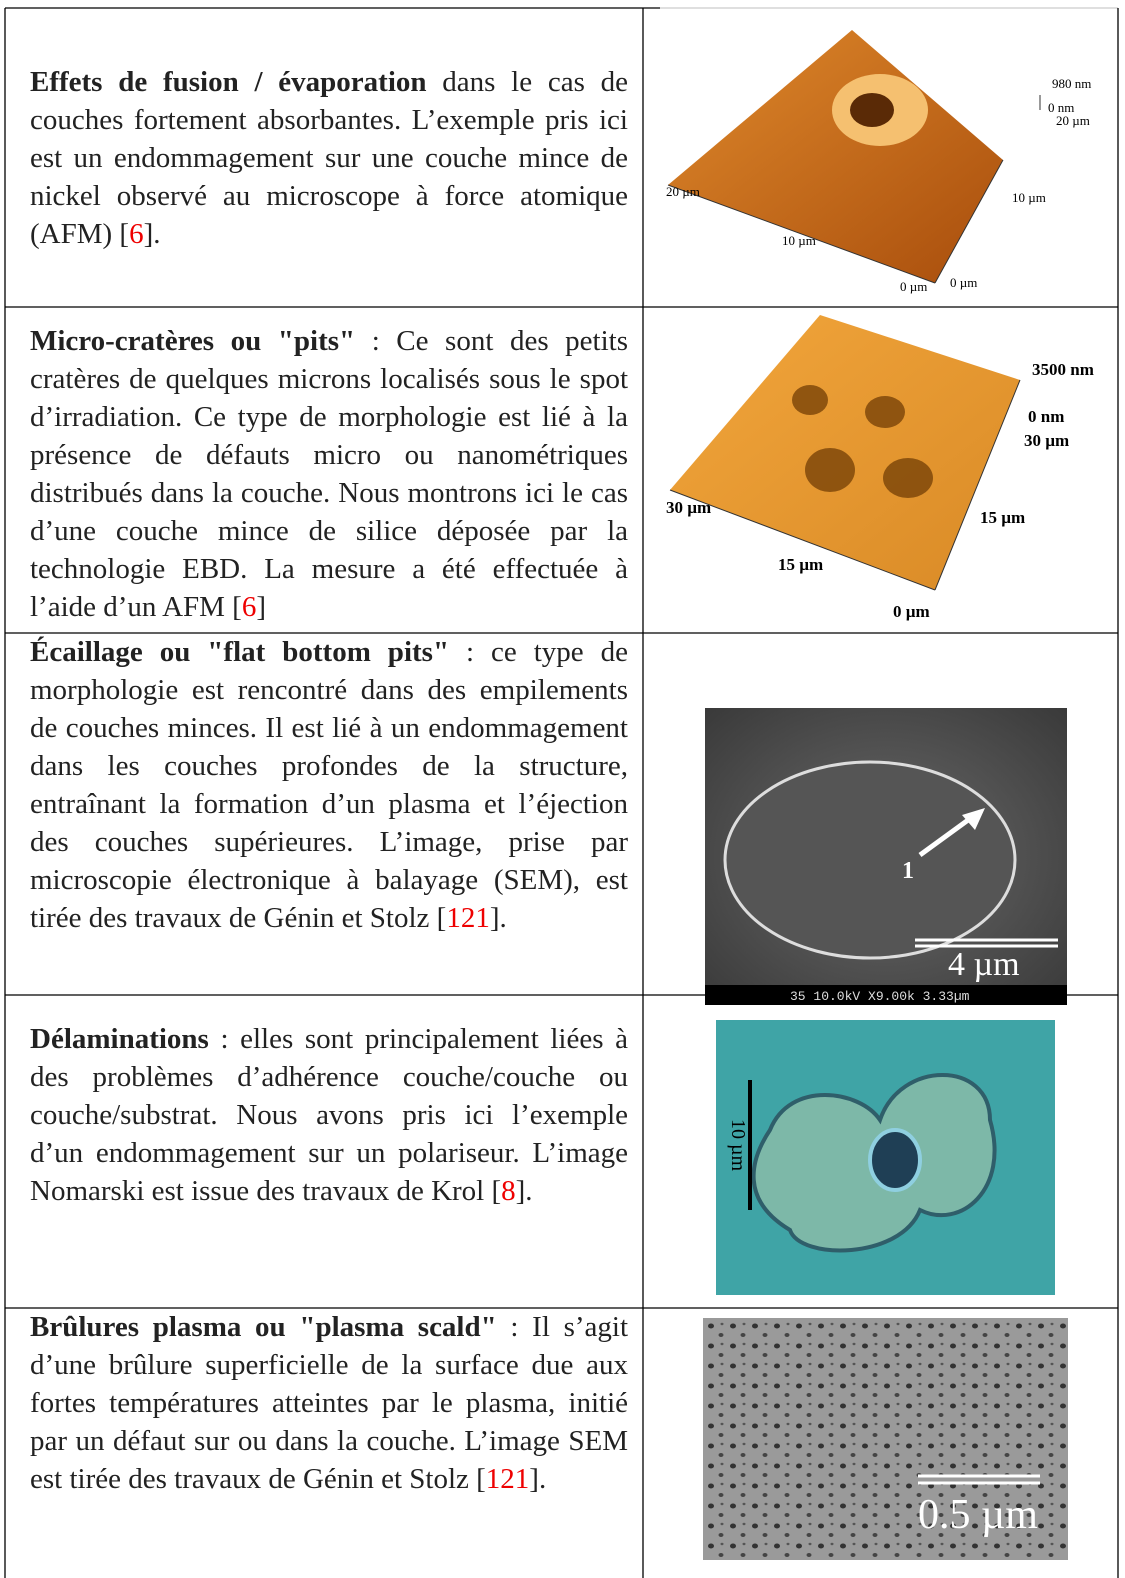  What do you see at coordinates (880, 996) in the screenshot?
I see `sem-info: 35 10.0kV X9.00k 3.33µm` at bounding box center [880, 996].